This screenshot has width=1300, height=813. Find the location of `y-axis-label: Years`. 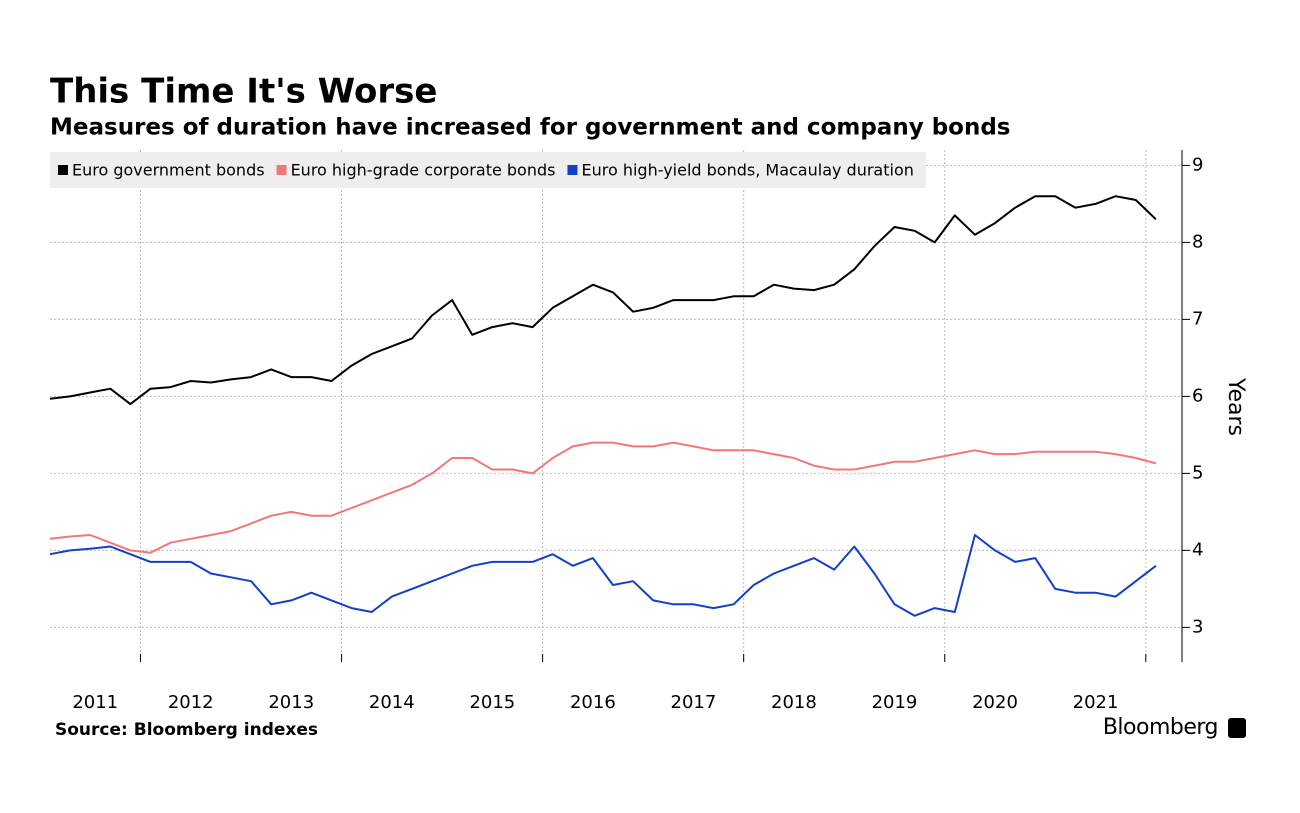

y-axis-label: Years is located at coordinates (1235, 406).